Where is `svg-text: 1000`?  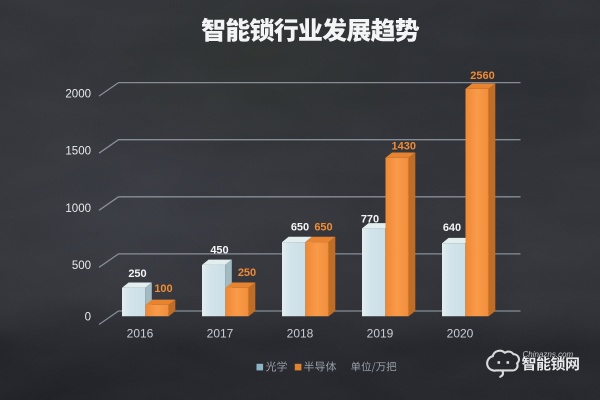
svg-text: 1000 is located at coordinates (78, 209).